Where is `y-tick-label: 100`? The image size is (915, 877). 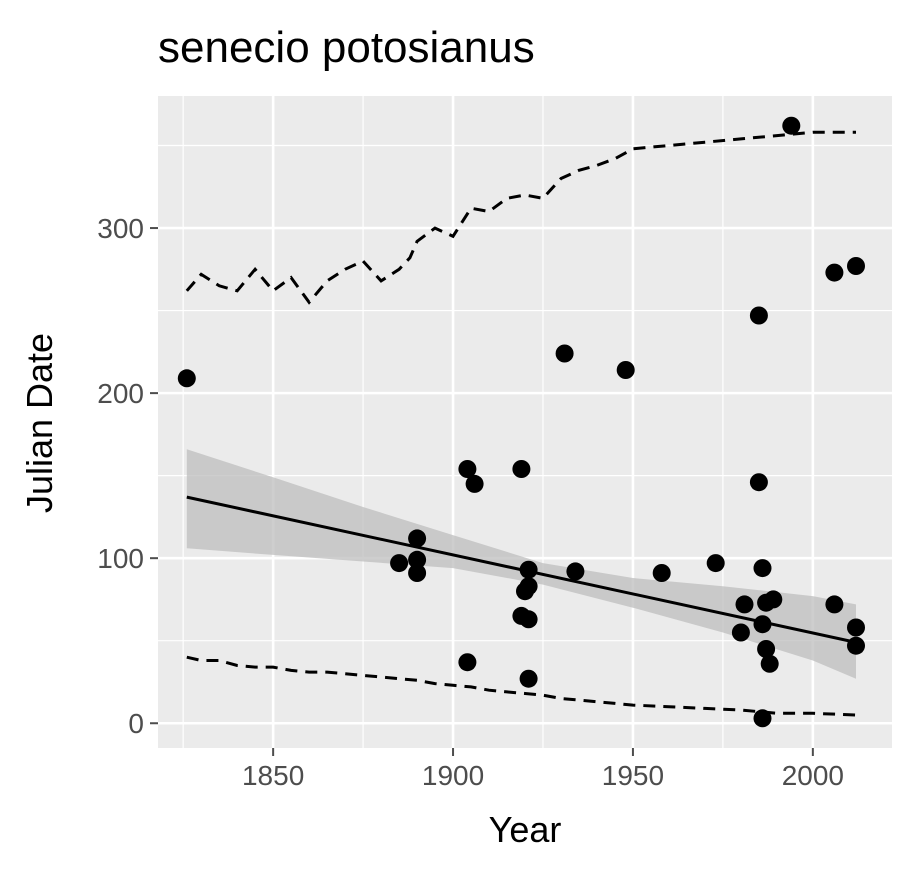
y-tick-label: 100 is located at coordinates (120, 558).